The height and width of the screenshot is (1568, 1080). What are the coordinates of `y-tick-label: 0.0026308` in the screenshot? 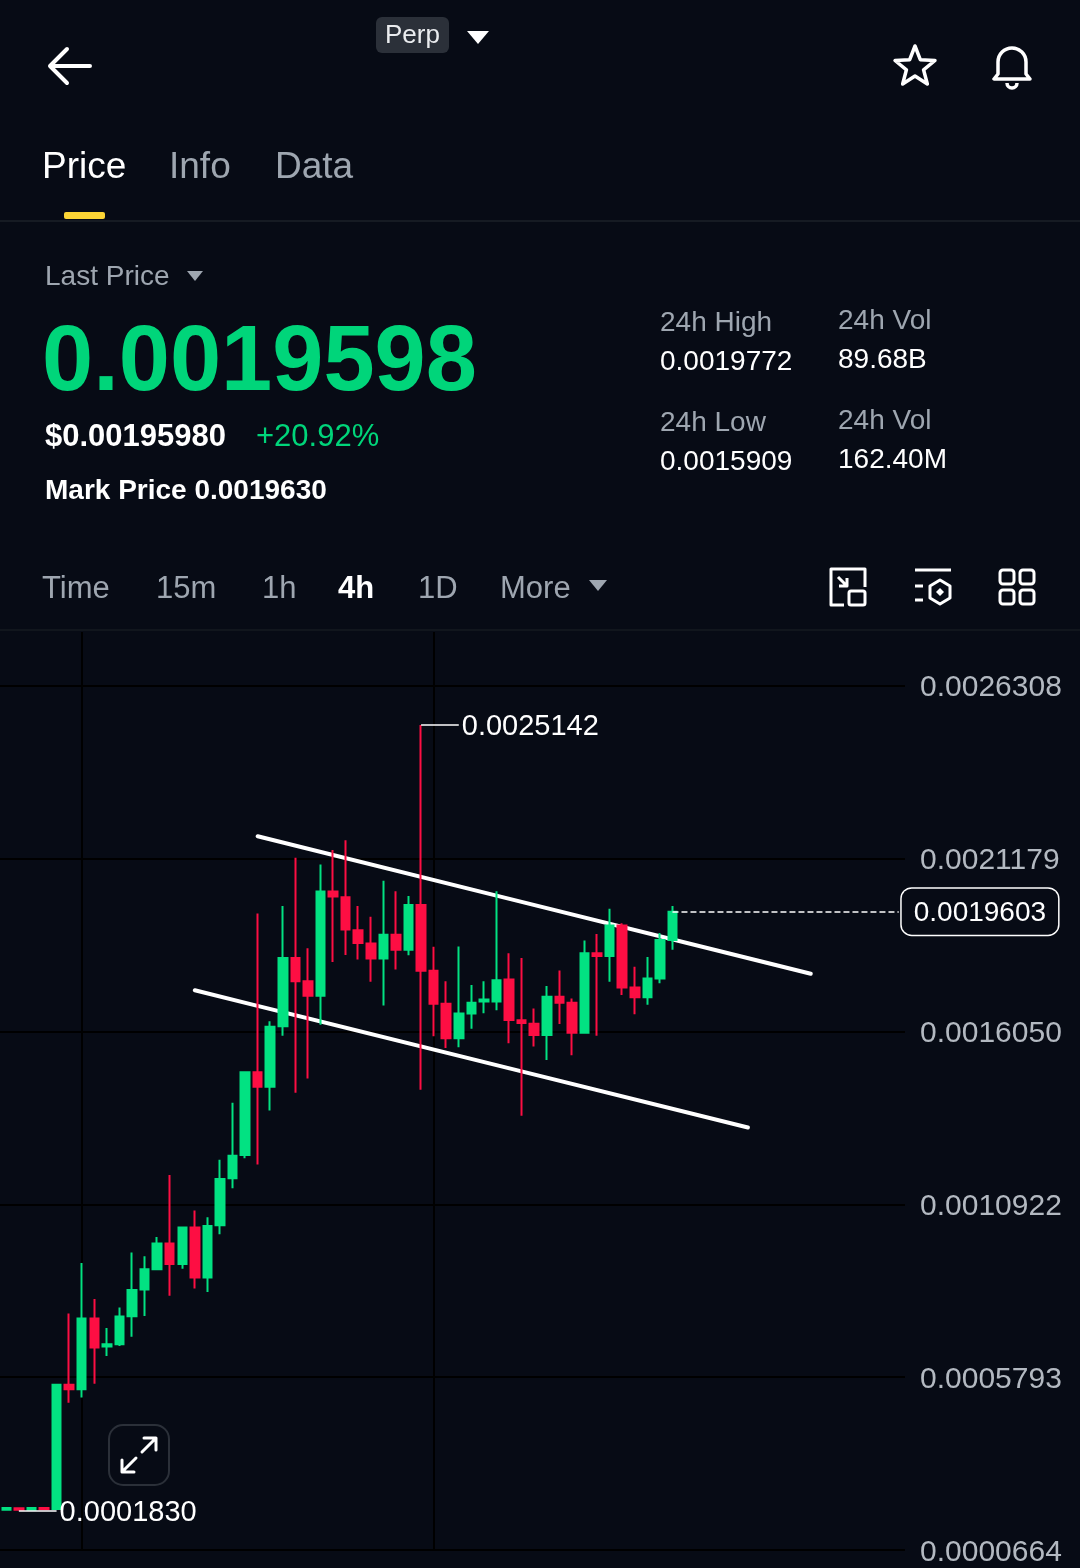 It's located at (991, 686).